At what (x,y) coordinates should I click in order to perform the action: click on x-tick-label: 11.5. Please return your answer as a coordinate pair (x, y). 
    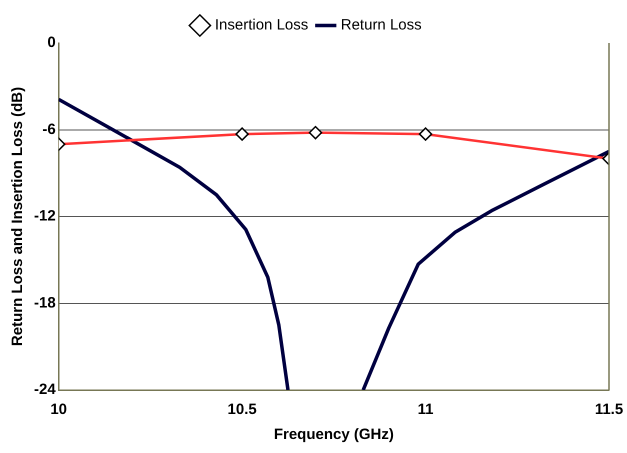
    Looking at the image, I should click on (609, 409).